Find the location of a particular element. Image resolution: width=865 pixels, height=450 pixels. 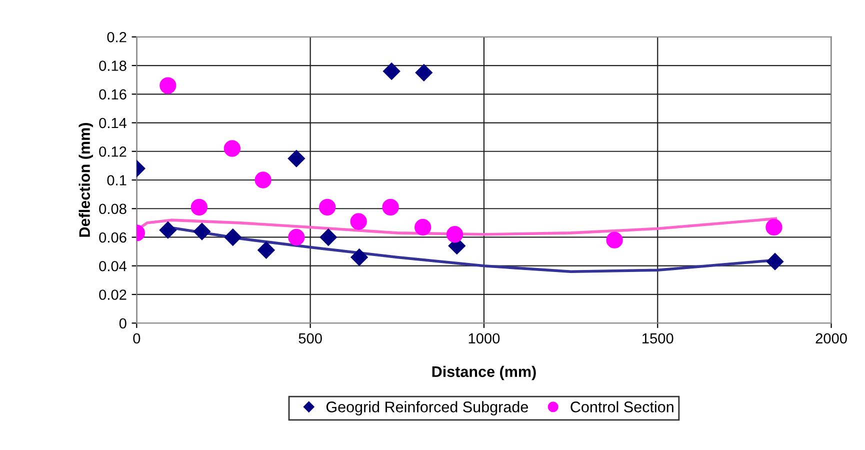

y-tick-label: 0.12 is located at coordinates (112, 151).